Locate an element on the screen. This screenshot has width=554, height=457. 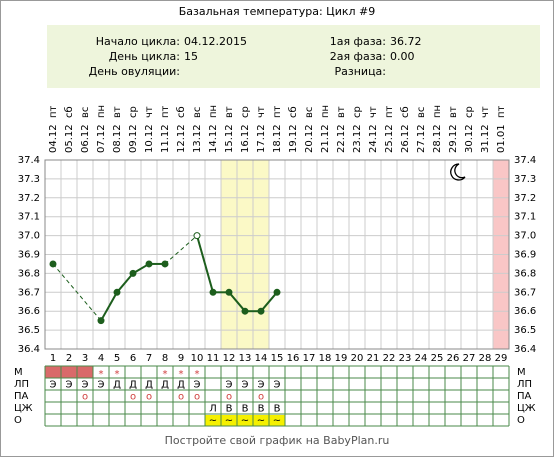
table-cell: Л is located at coordinates (213, 409).